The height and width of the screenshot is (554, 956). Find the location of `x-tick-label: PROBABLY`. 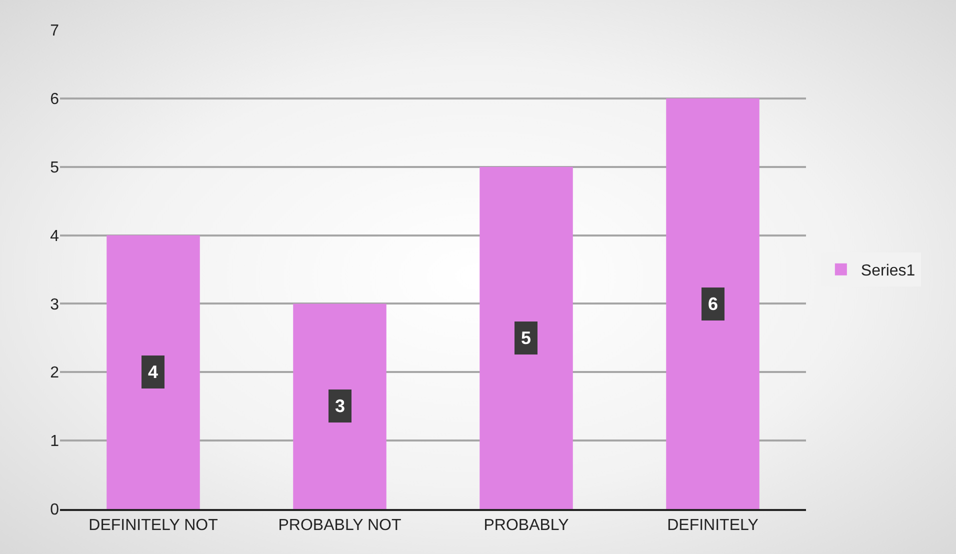

x-tick-label: PROBABLY is located at coordinates (527, 525).